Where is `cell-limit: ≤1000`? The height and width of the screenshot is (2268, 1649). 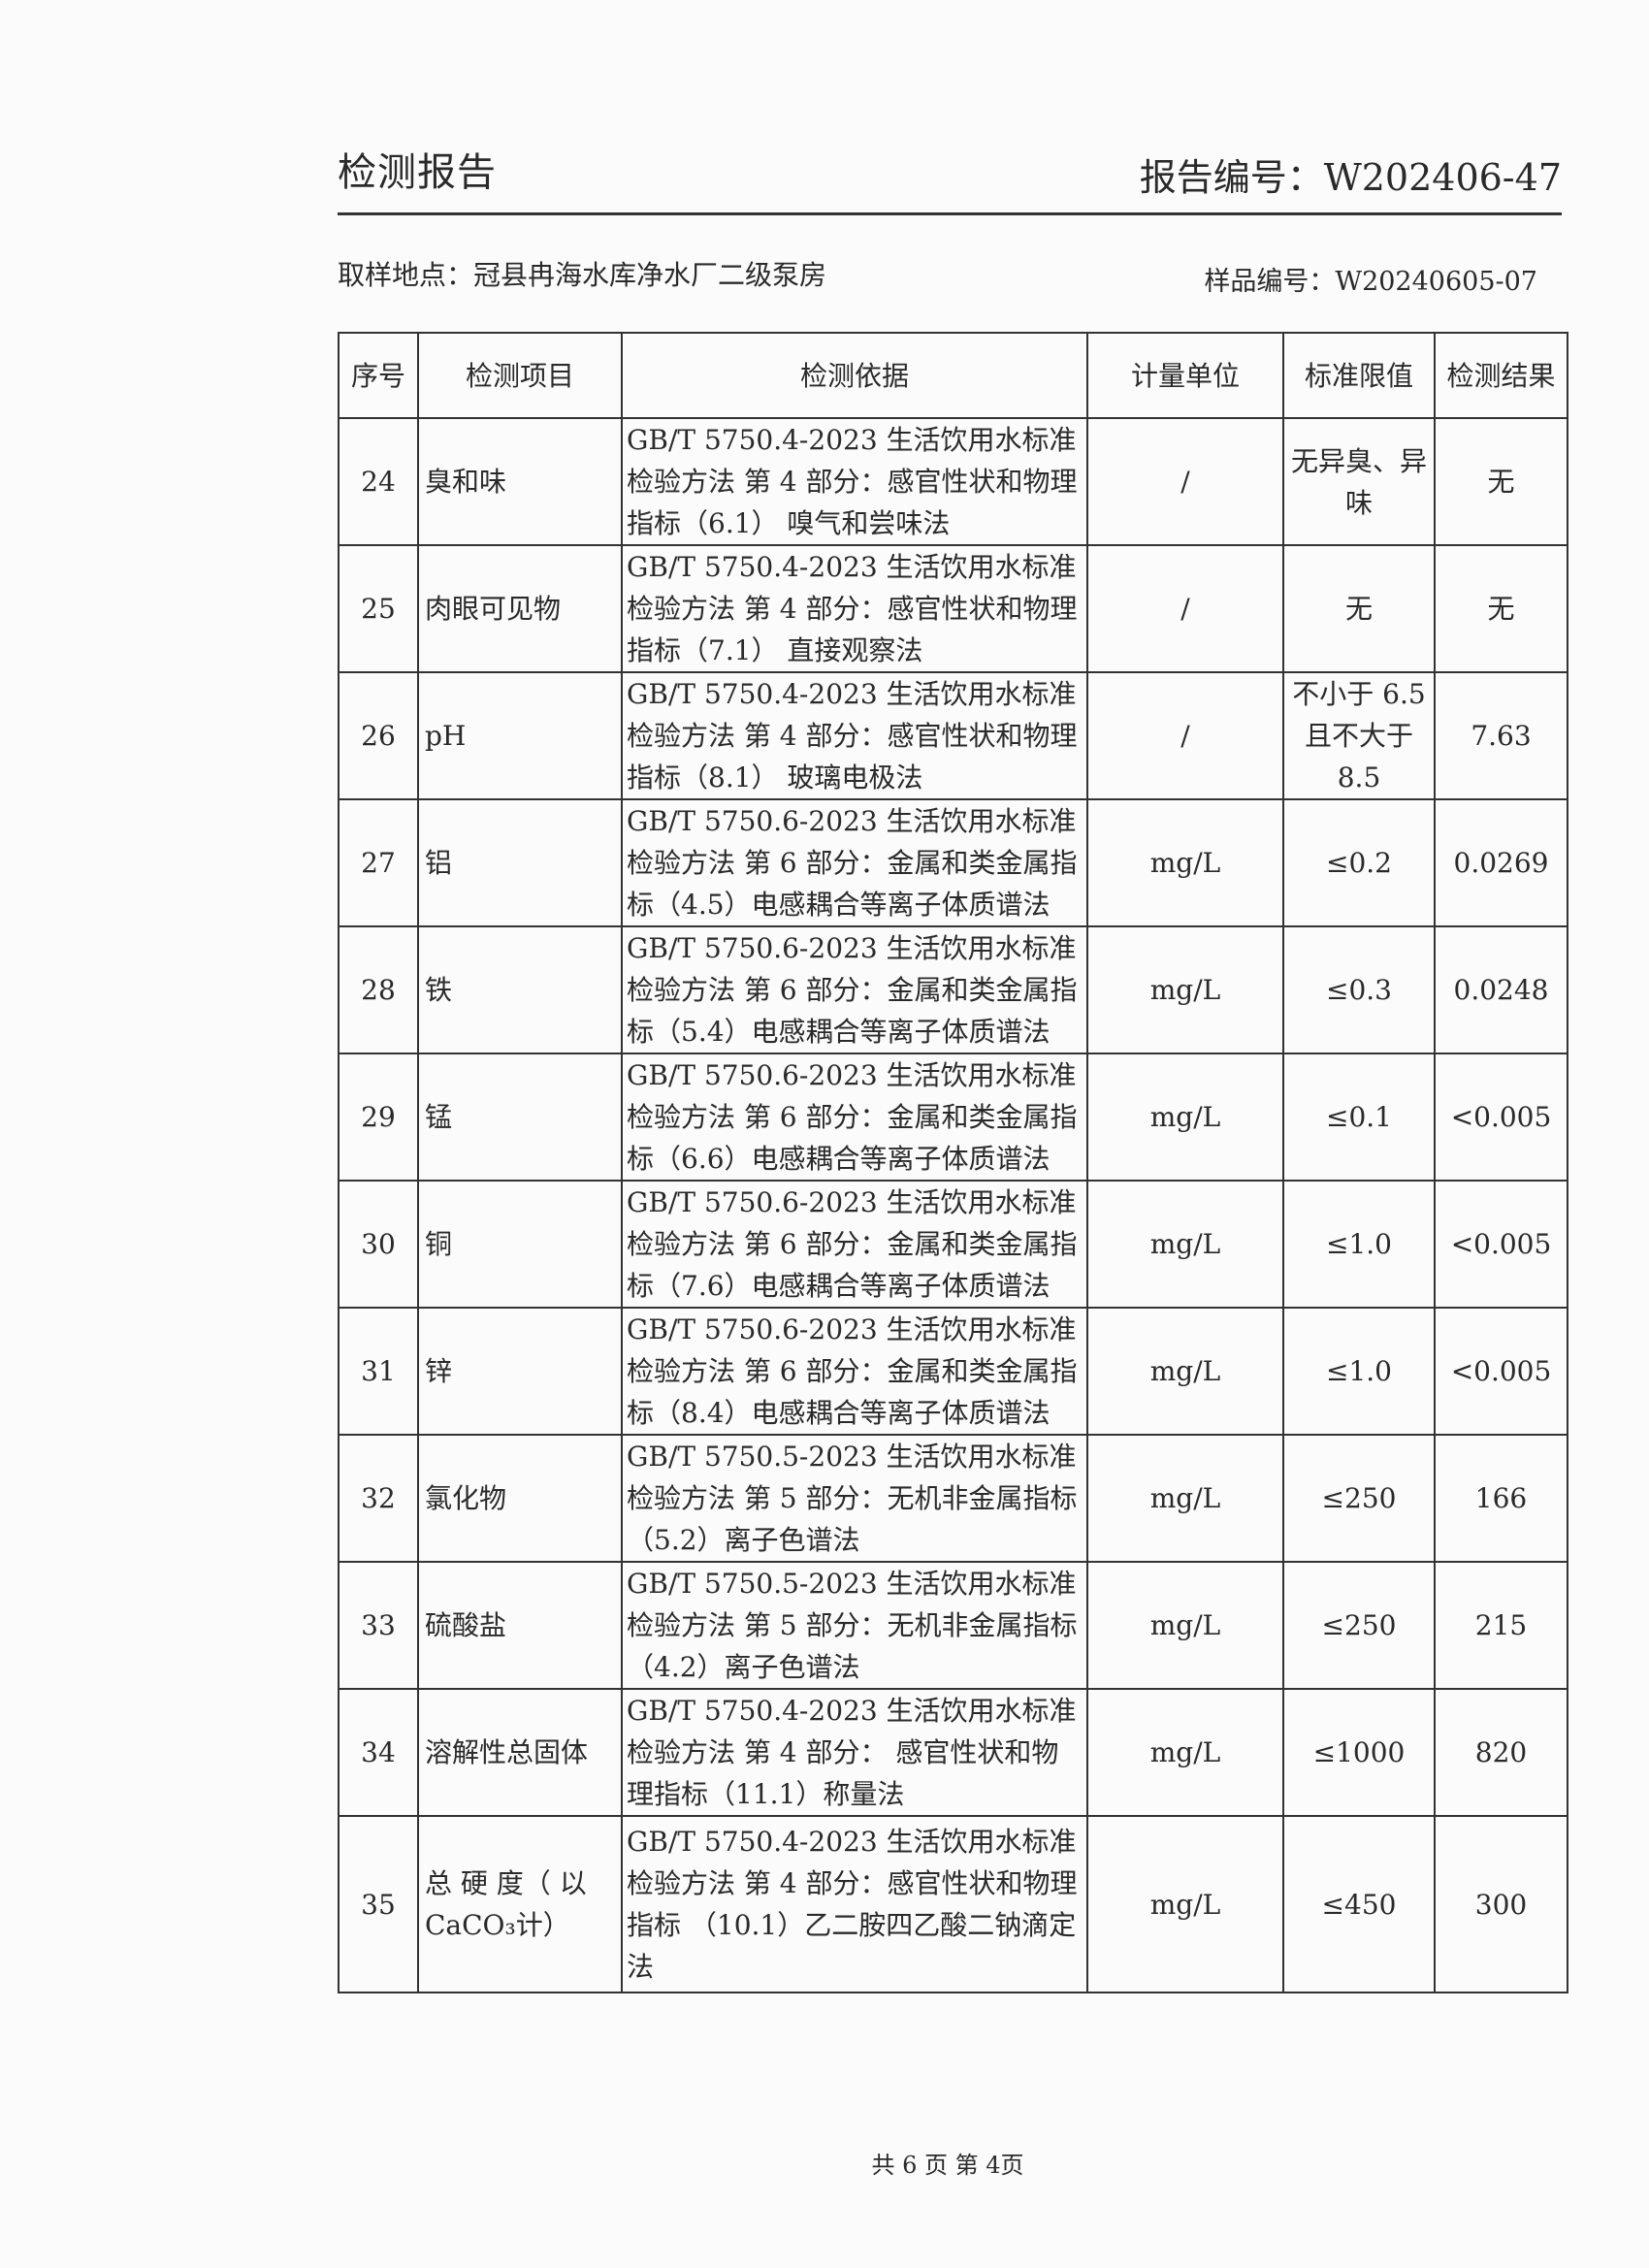
cell-limit: ≤1000 is located at coordinates (1359, 1752).